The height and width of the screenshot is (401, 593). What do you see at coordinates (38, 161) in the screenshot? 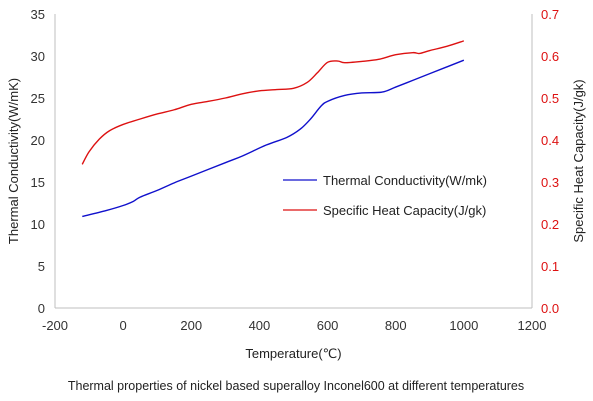
I see `y-left-tick-labels: 0 5 10 15 20 25 30 35` at bounding box center [38, 161].